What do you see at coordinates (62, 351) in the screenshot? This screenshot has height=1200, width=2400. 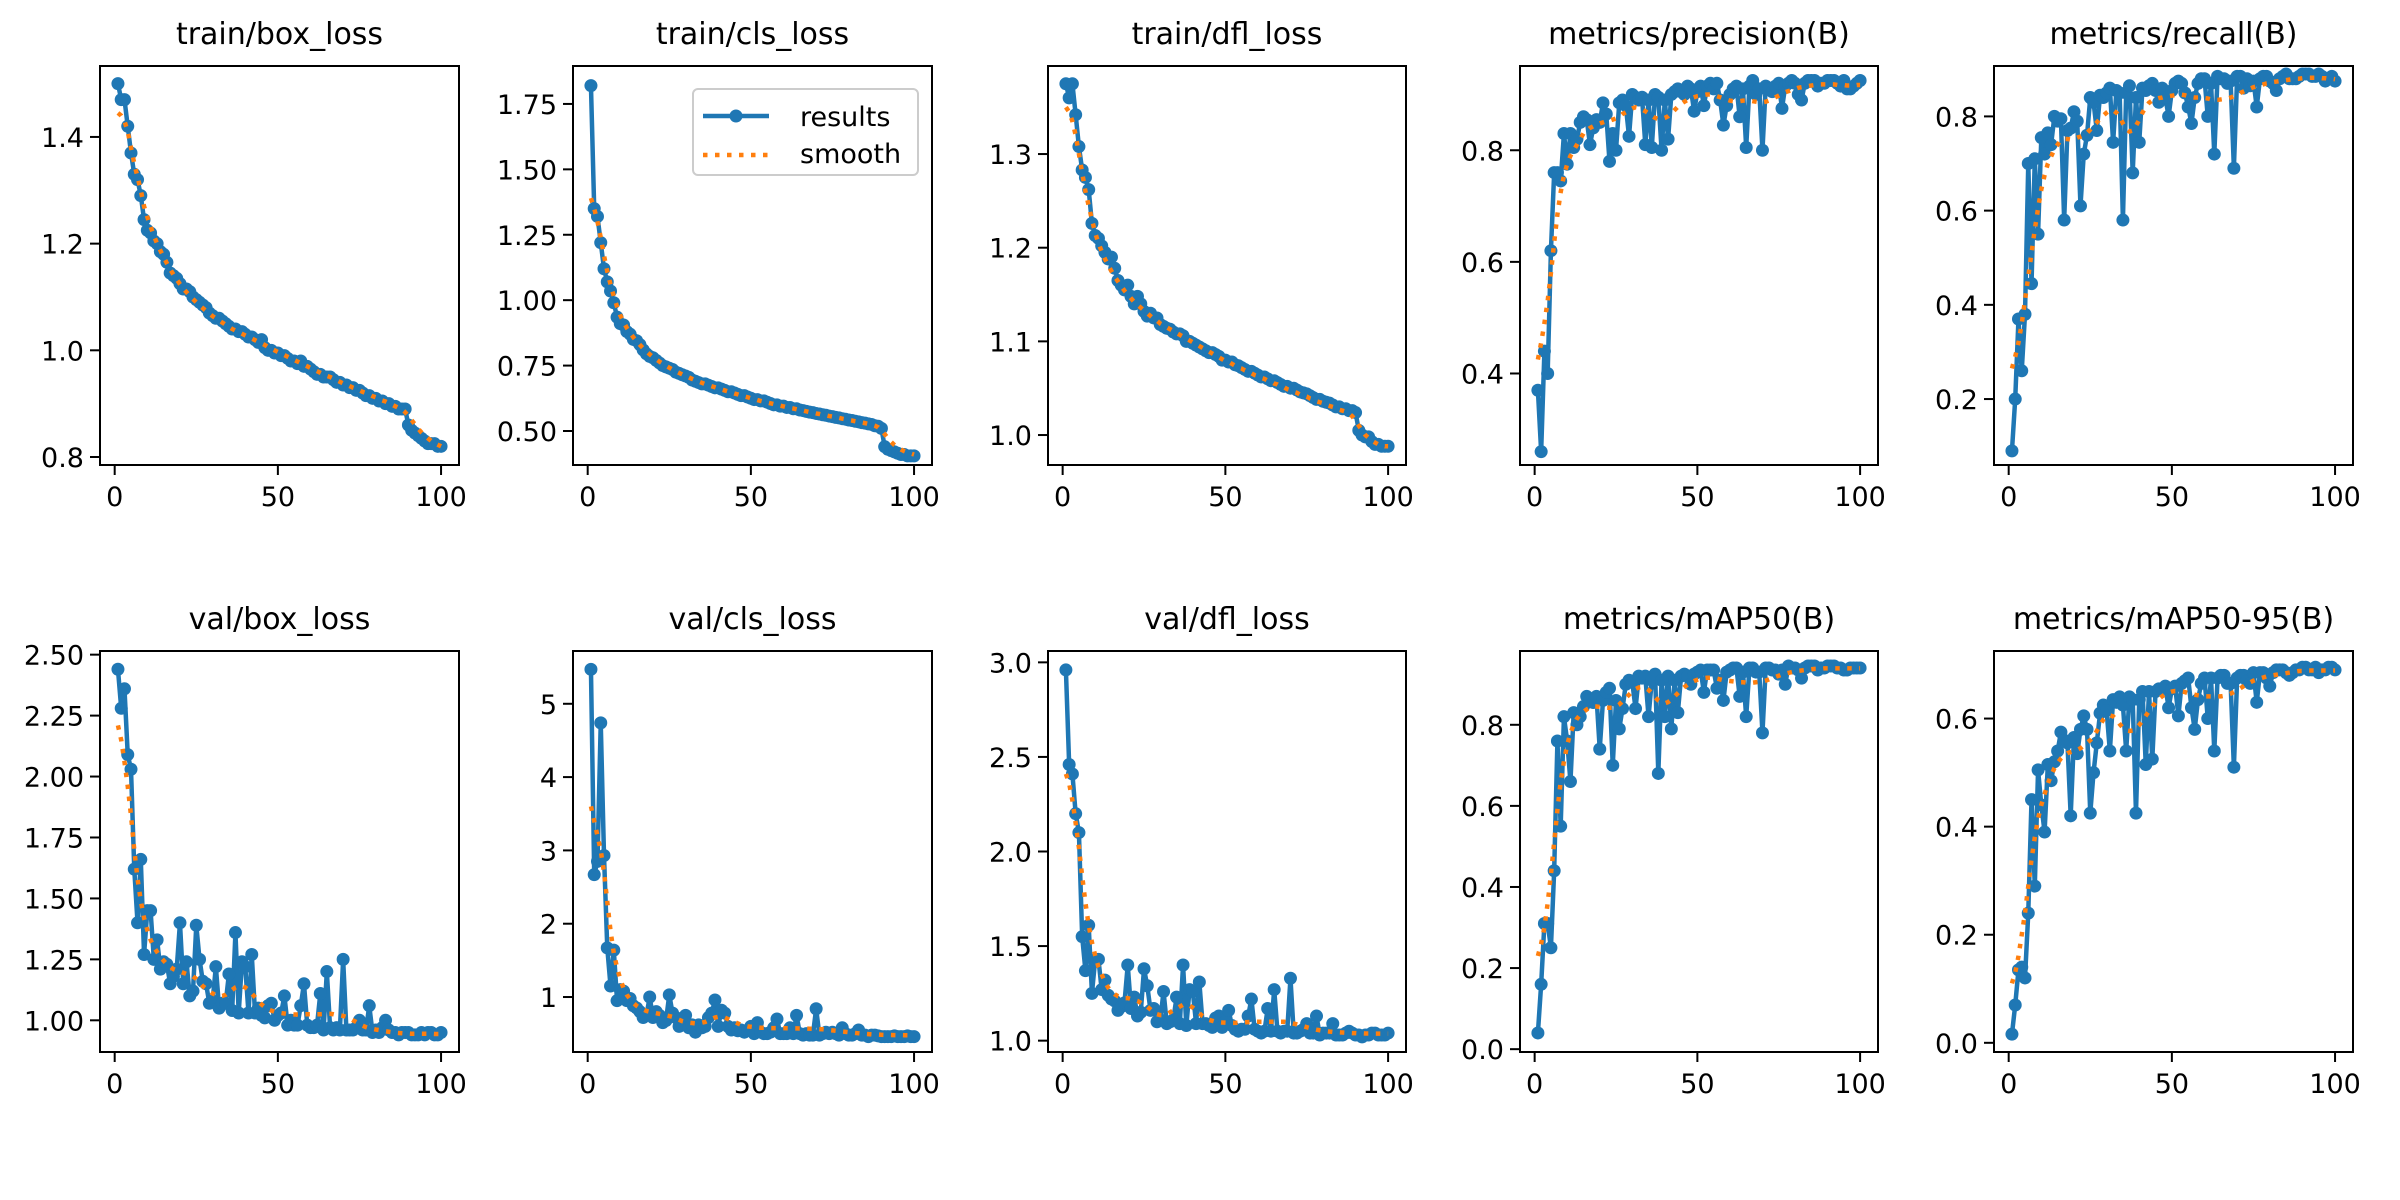 I see `y-tick-label: 1.0` at bounding box center [62, 351].